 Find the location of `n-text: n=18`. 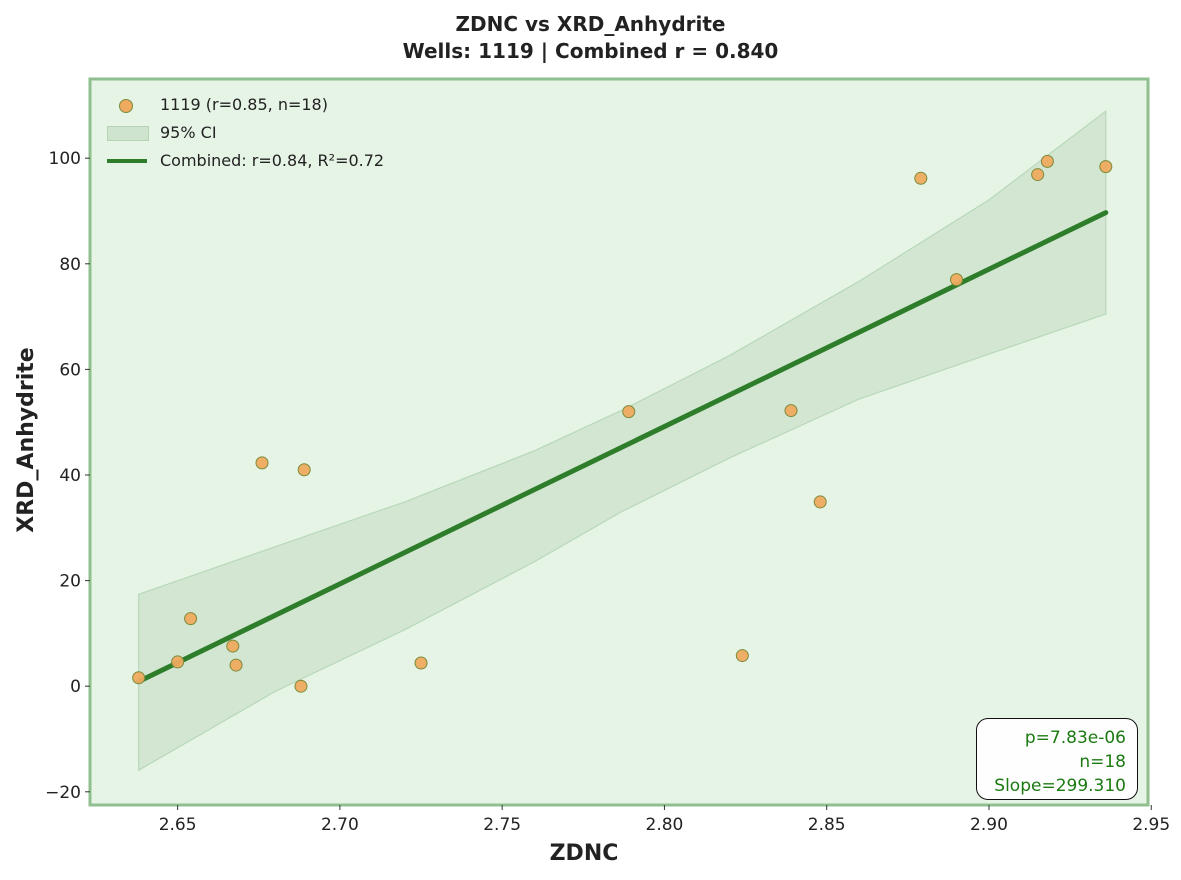

n-text: n=18 is located at coordinates (1102, 762).